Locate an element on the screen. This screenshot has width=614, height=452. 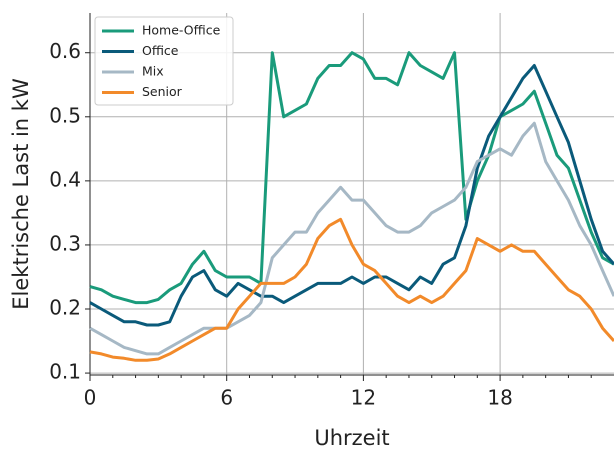
legend-label: Mix is located at coordinates (153, 71).